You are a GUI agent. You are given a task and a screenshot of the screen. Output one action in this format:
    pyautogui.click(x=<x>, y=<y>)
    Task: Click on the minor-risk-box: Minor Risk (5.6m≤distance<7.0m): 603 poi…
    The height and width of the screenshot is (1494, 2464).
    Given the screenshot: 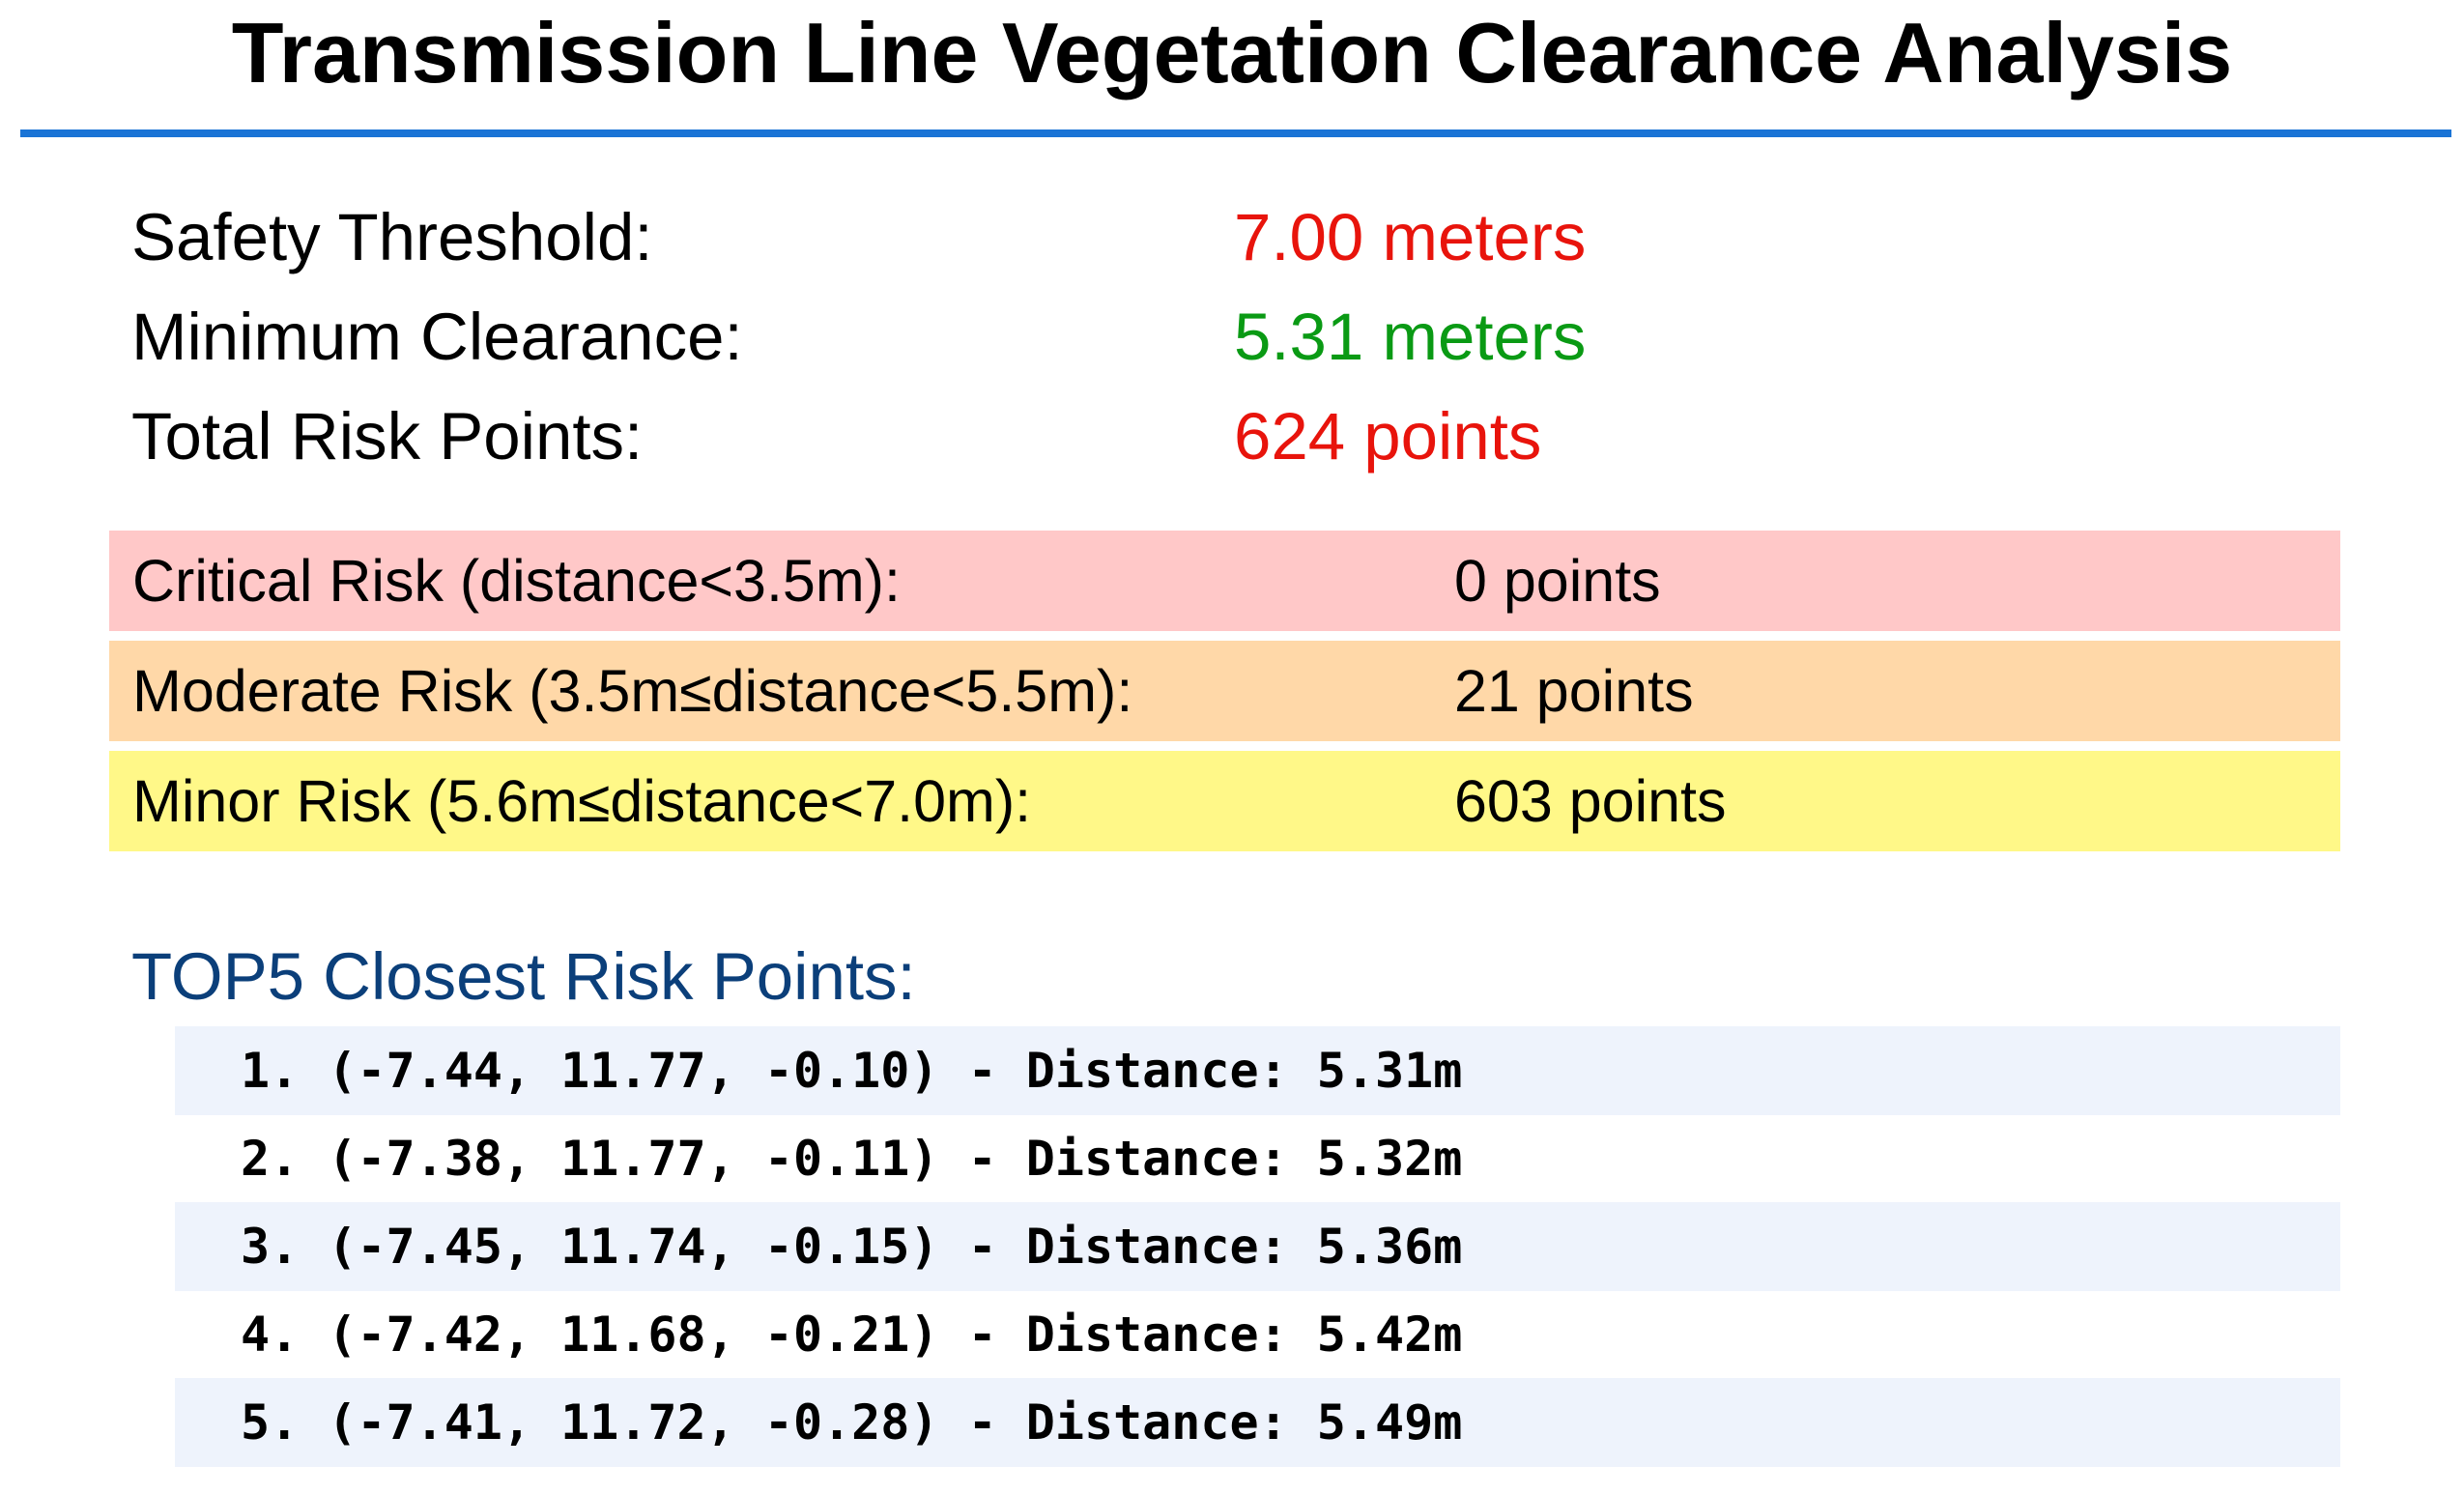 What is the action you would take?
    pyautogui.click(x=1224, y=801)
    